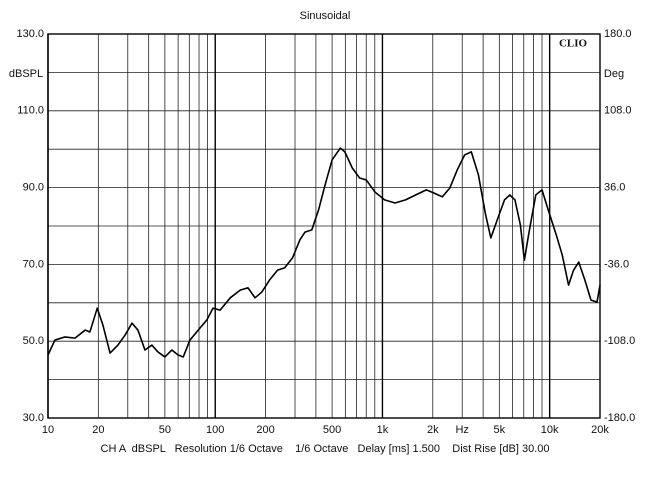  I want to click on x-tick-label: 20k, so click(600, 430).